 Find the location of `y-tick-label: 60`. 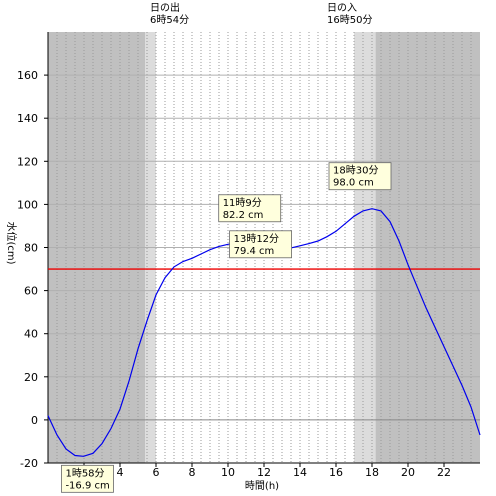

y-tick-label: 60 is located at coordinates (31, 291).